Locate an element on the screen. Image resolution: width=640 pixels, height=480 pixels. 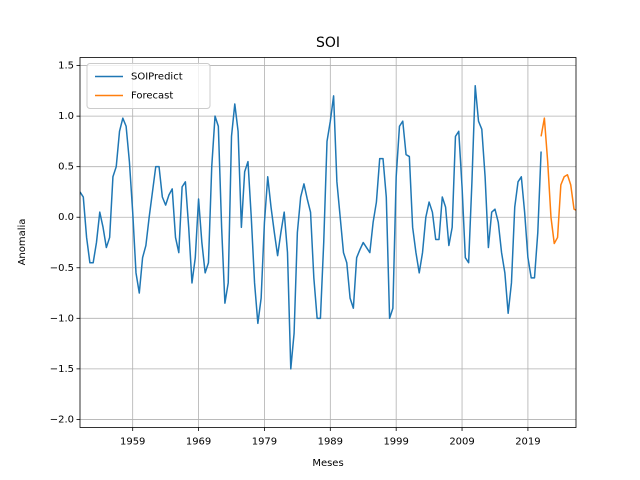
legend-box is located at coordinates (148, 86).